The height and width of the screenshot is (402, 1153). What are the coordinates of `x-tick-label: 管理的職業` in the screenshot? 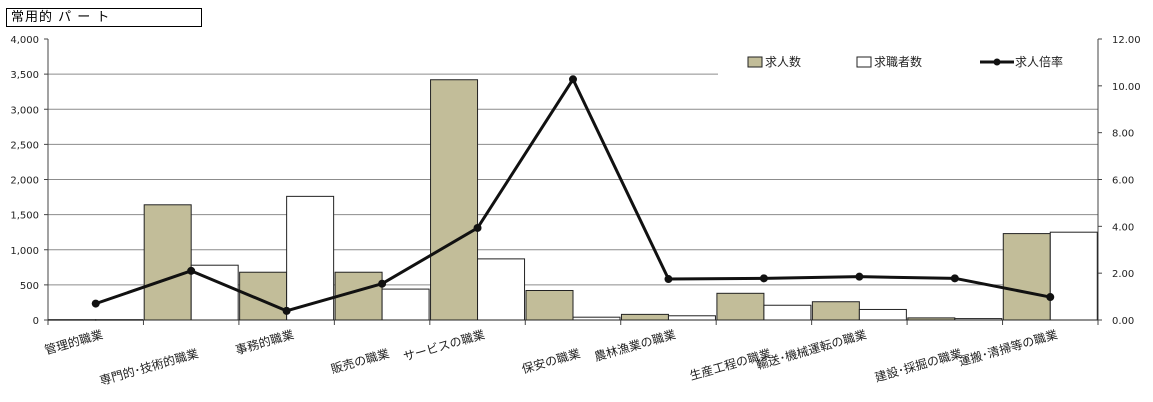 It's located at (74, 341).